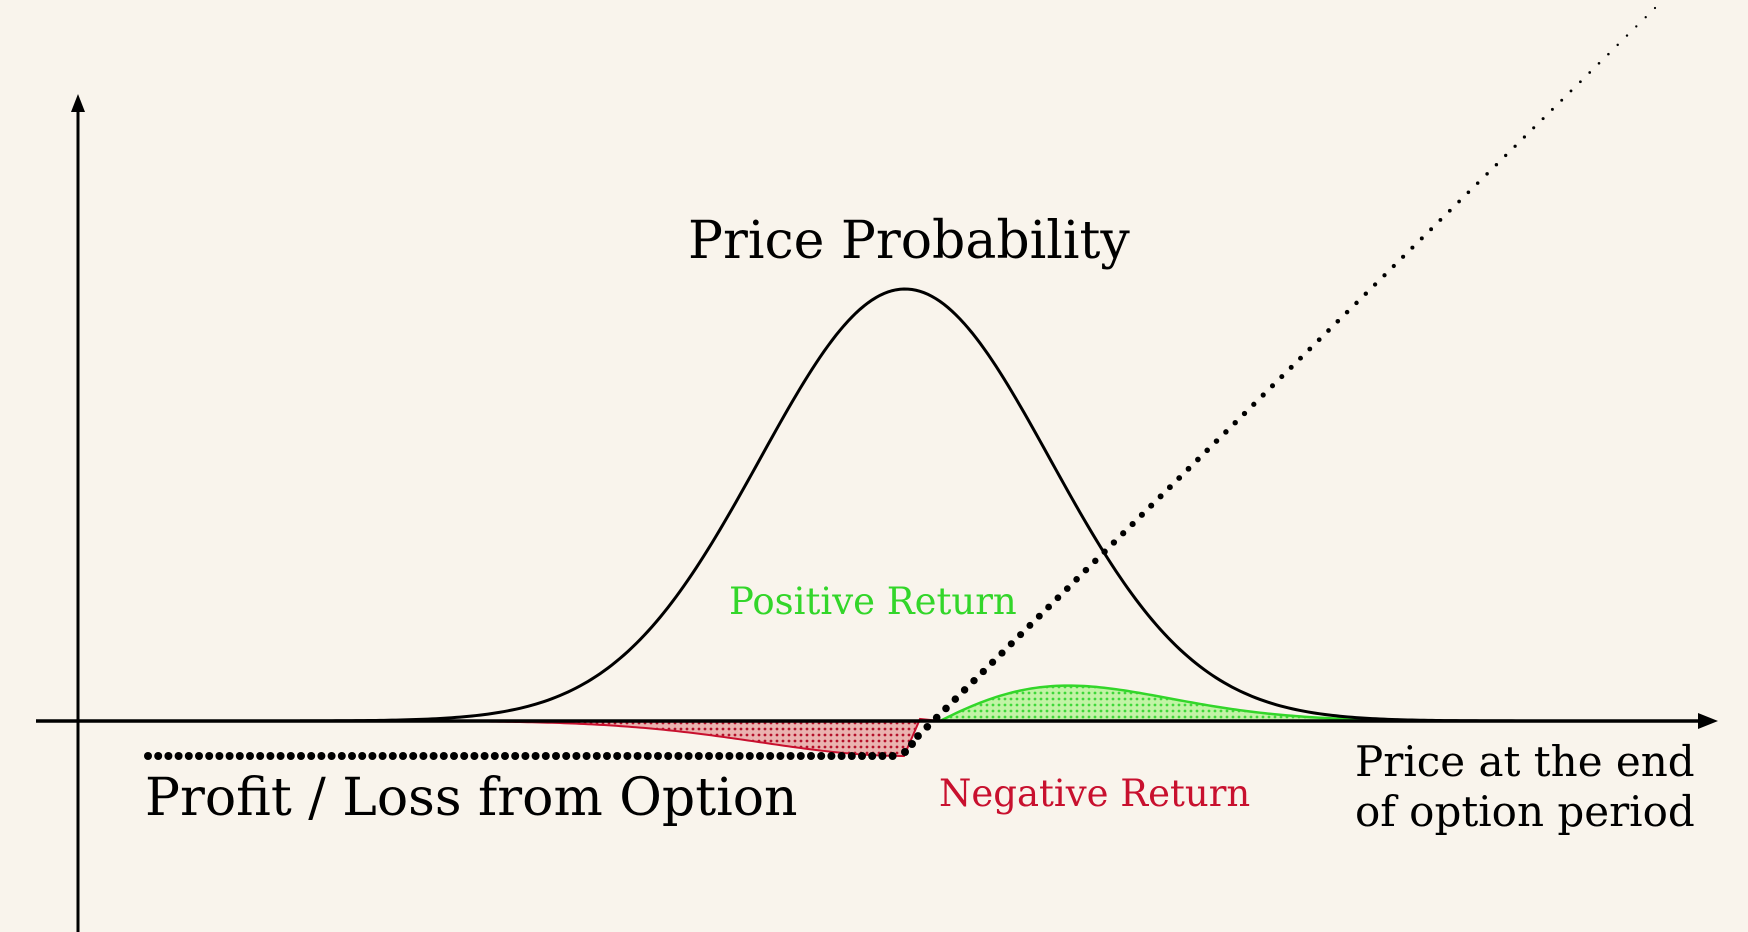 The image size is (1748, 932). Describe the element at coordinates (1525, 811) in the screenshot. I see `x-axis-label-line2: of option period` at that location.